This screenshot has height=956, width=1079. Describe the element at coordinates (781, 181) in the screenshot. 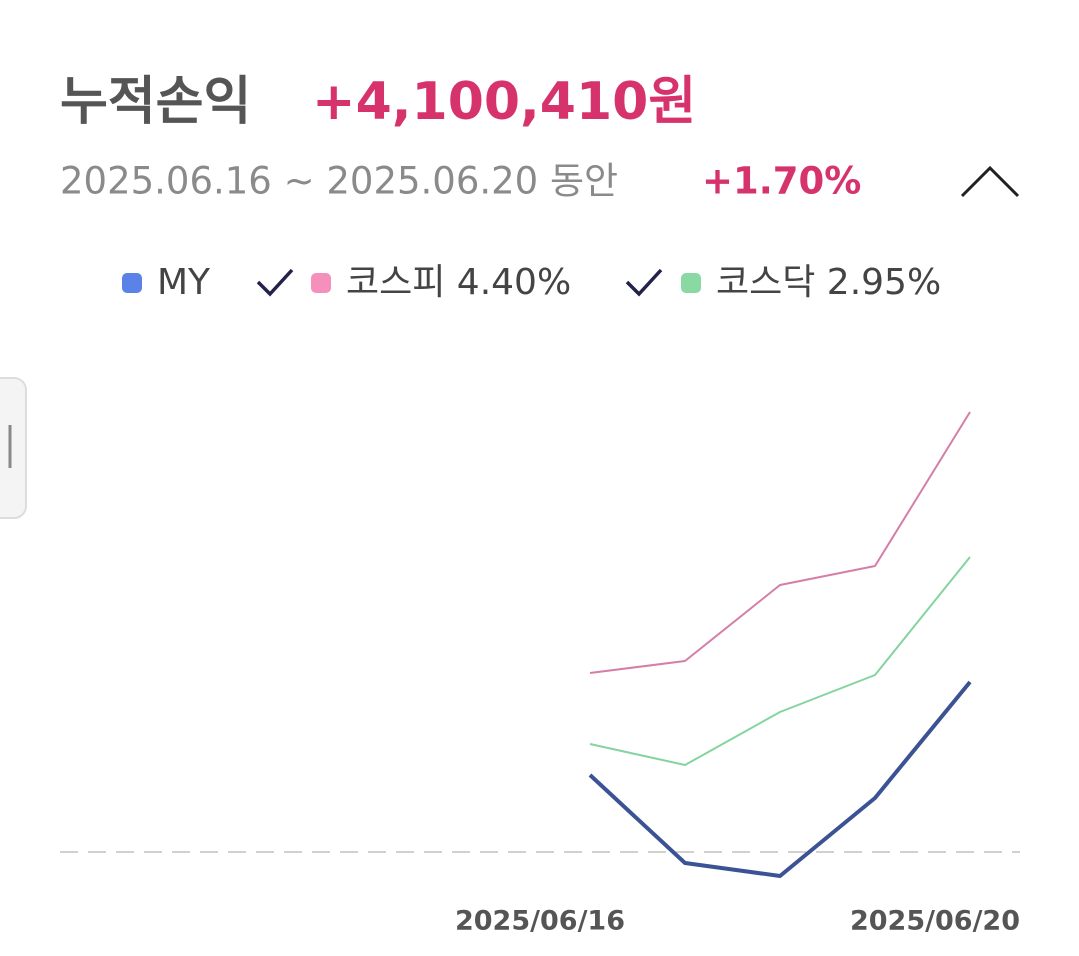

I see `rate: +1.70%` at that location.